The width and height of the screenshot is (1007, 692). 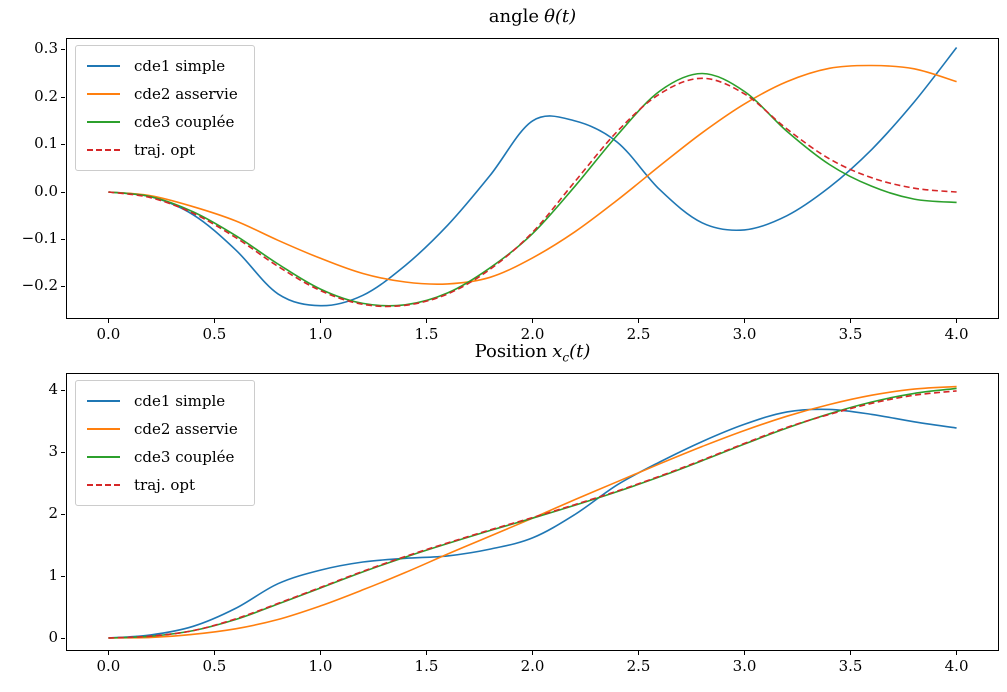 I want to click on title-math-rest: (t), so click(x=580, y=351).